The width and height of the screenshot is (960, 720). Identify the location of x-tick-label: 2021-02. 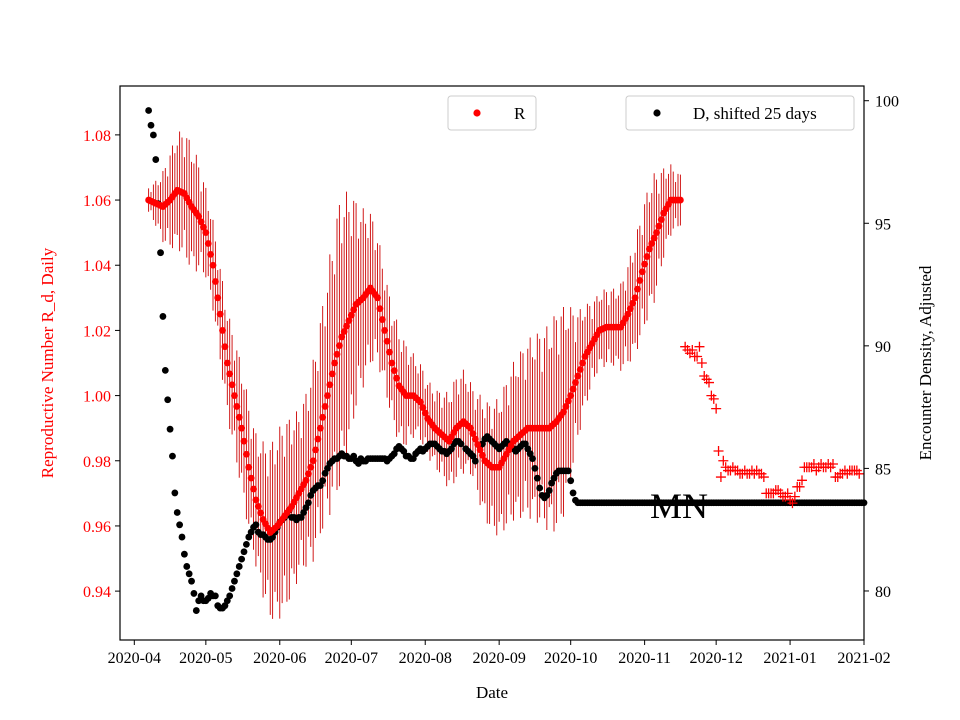
(863, 658).